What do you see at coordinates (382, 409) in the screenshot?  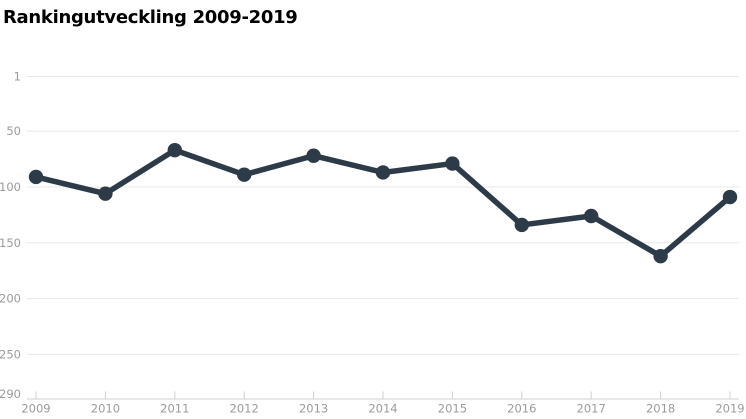 I see `x-axis-tick-label: 2014` at bounding box center [382, 409].